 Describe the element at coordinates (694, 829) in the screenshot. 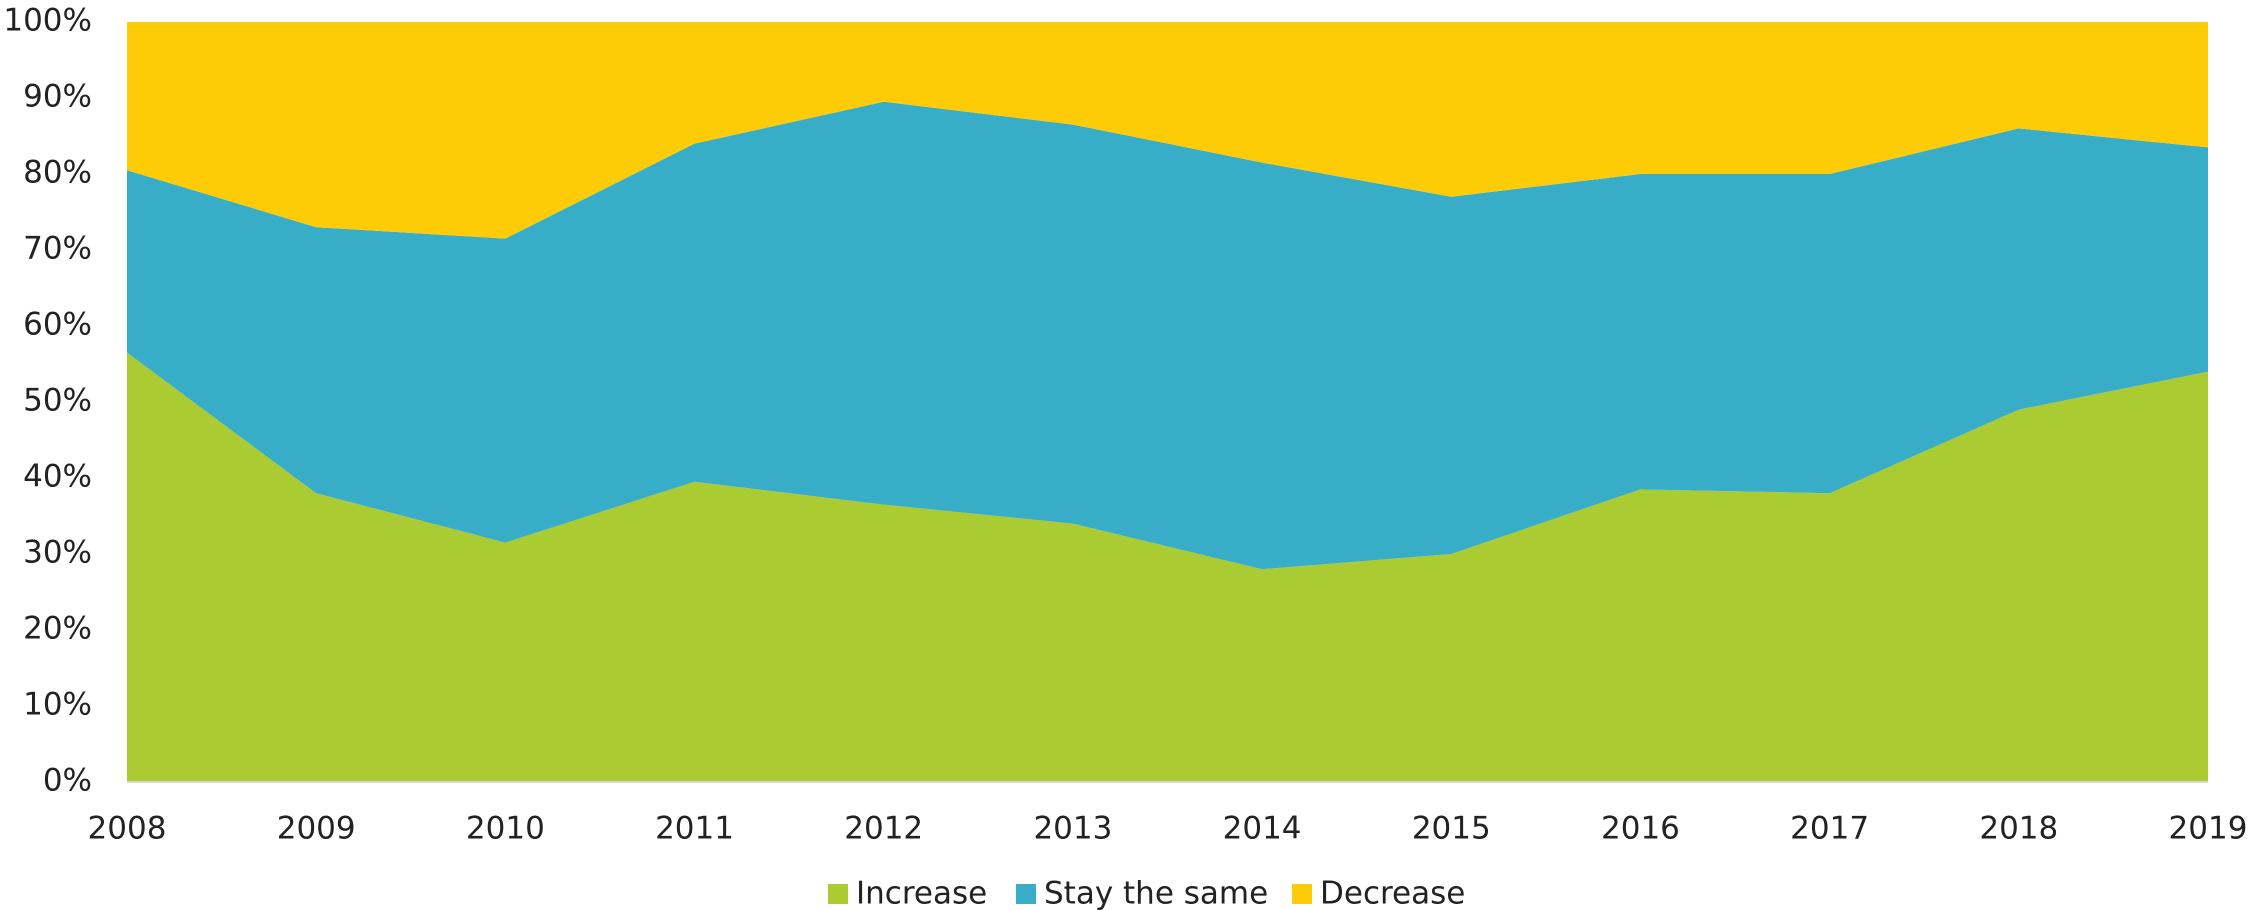

I see `x-tick-label: 2011` at that location.